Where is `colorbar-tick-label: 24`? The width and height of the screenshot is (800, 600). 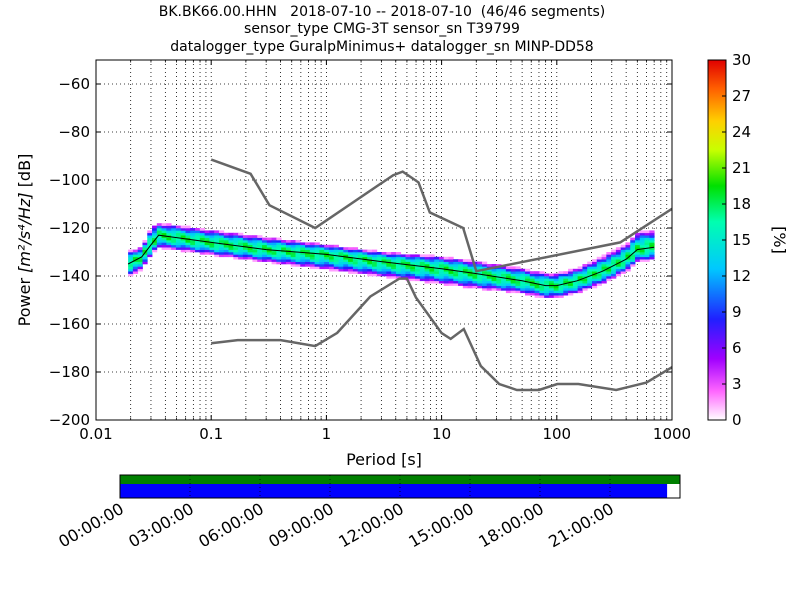 colorbar-tick-label: 24 is located at coordinates (741, 132).